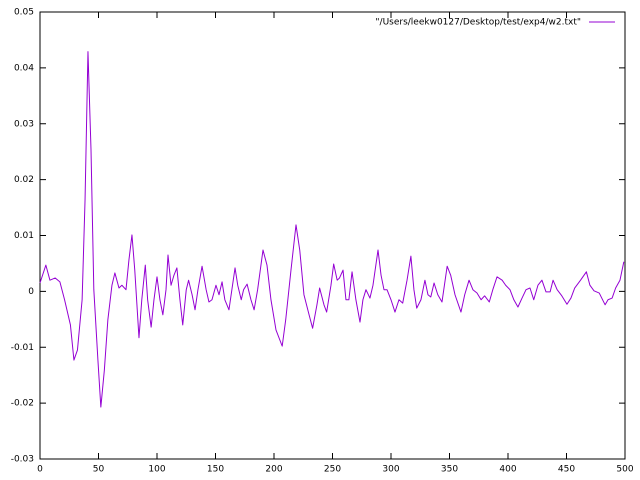  What do you see at coordinates (156, 470) in the screenshot?
I see `x-tick-label: 100` at bounding box center [156, 470].